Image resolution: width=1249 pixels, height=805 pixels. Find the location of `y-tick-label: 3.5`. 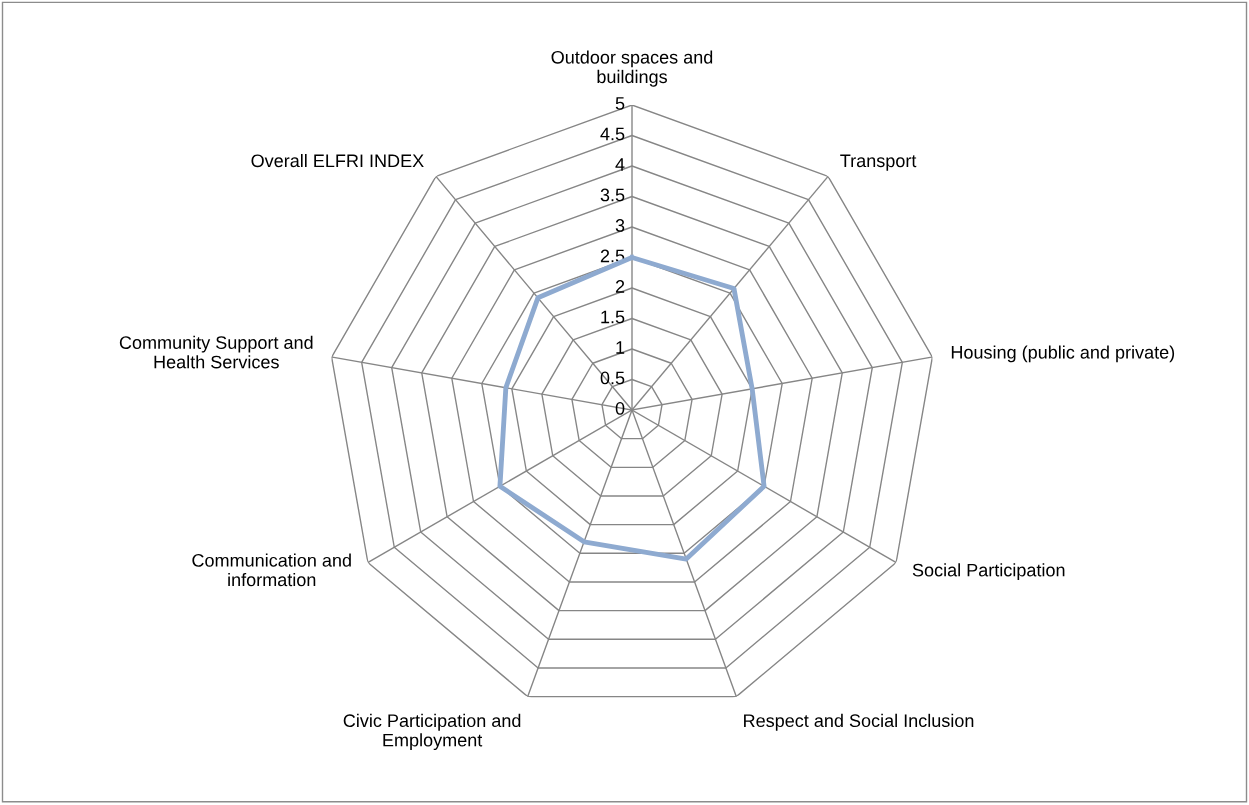

y-tick-label: 3.5 is located at coordinates (612, 195).